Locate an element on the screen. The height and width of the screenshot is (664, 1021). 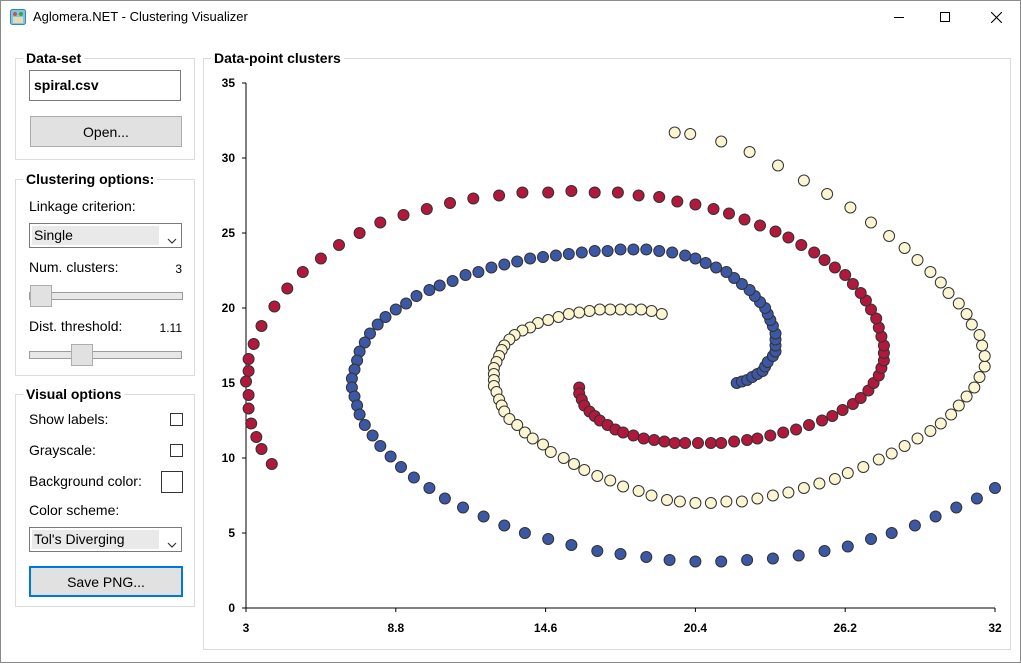
num-clusters-slider-track is located at coordinates (106, 296).